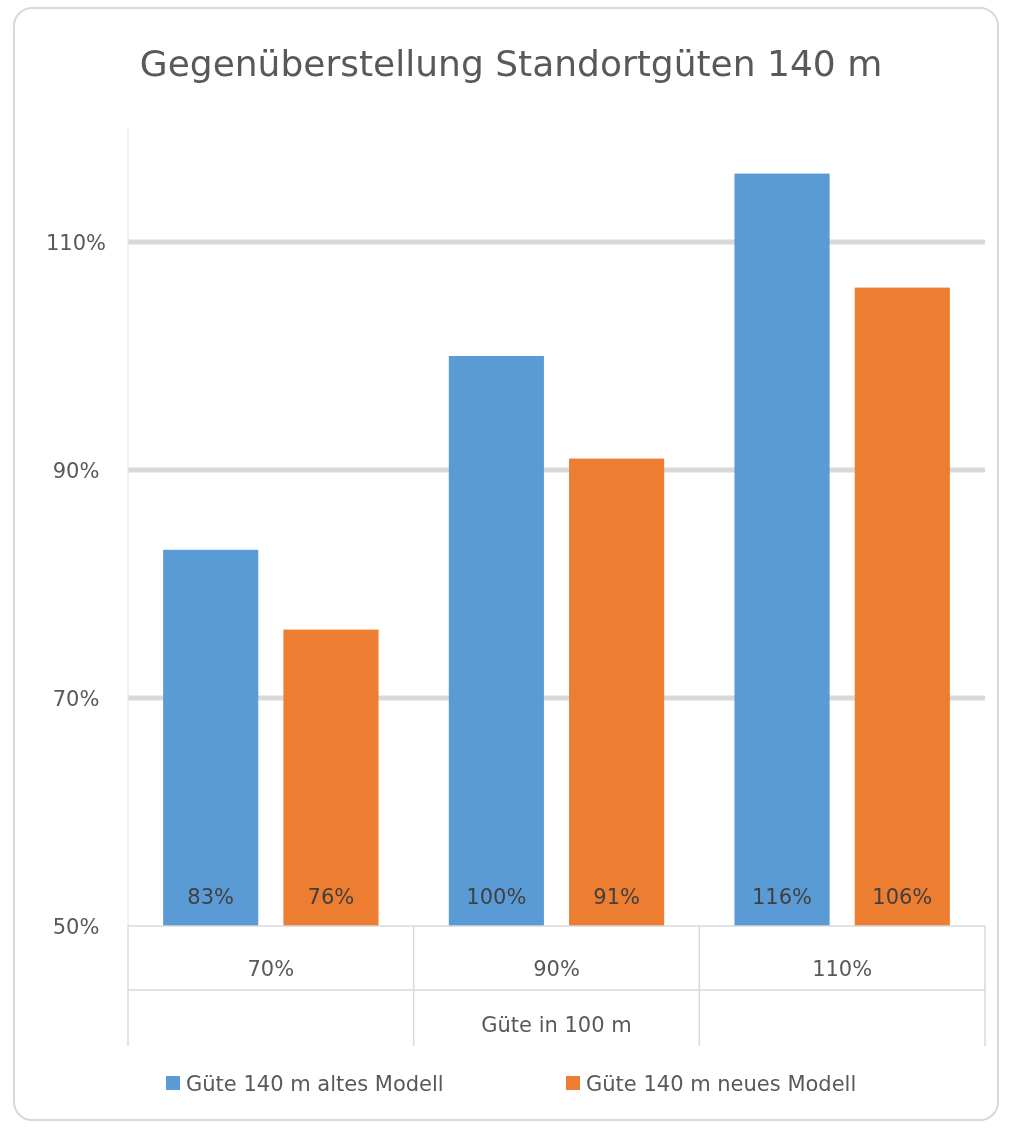  I want to click on data-label: 76%, so click(331, 897).